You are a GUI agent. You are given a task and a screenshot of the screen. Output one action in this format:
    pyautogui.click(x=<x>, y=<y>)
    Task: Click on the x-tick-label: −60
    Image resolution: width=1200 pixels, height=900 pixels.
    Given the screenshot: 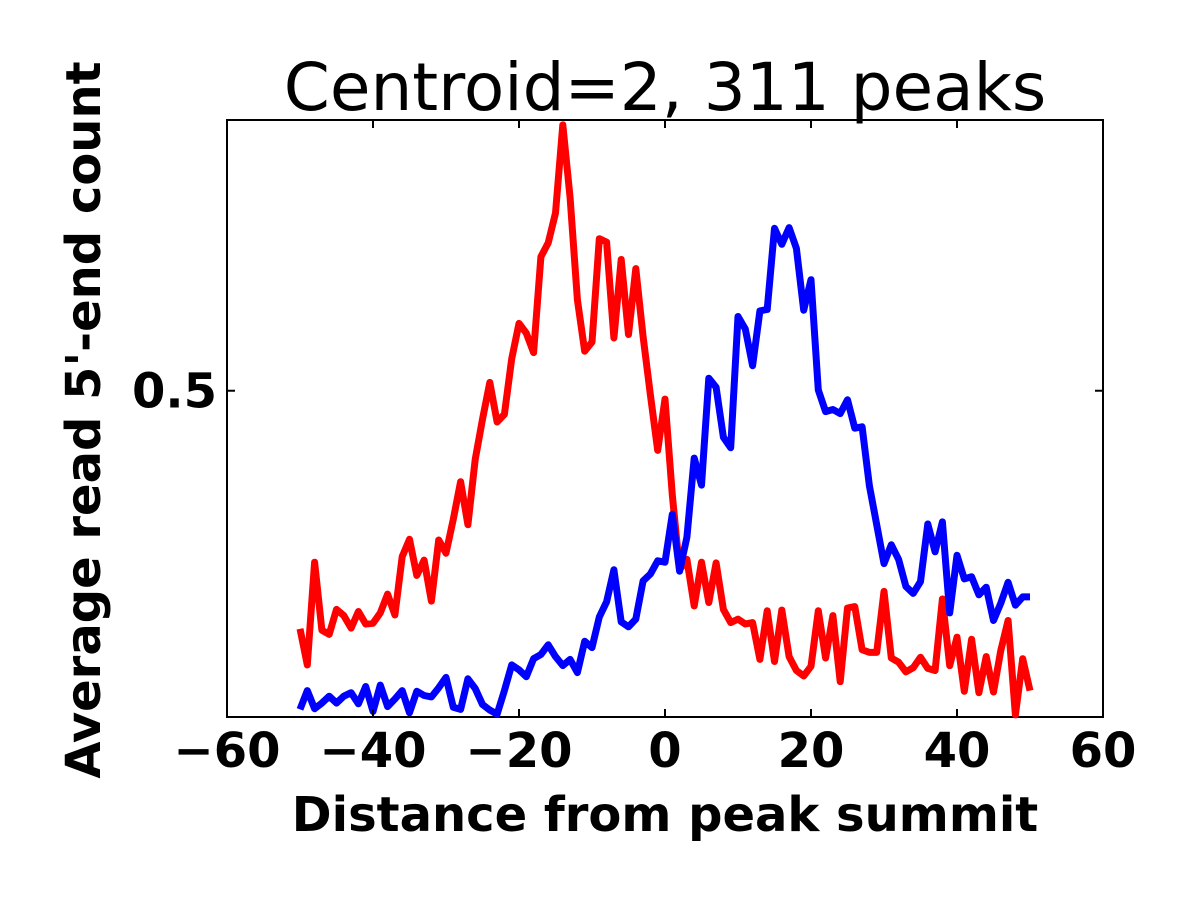 What is the action you would take?
    pyautogui.click(x=226, y=751)
    